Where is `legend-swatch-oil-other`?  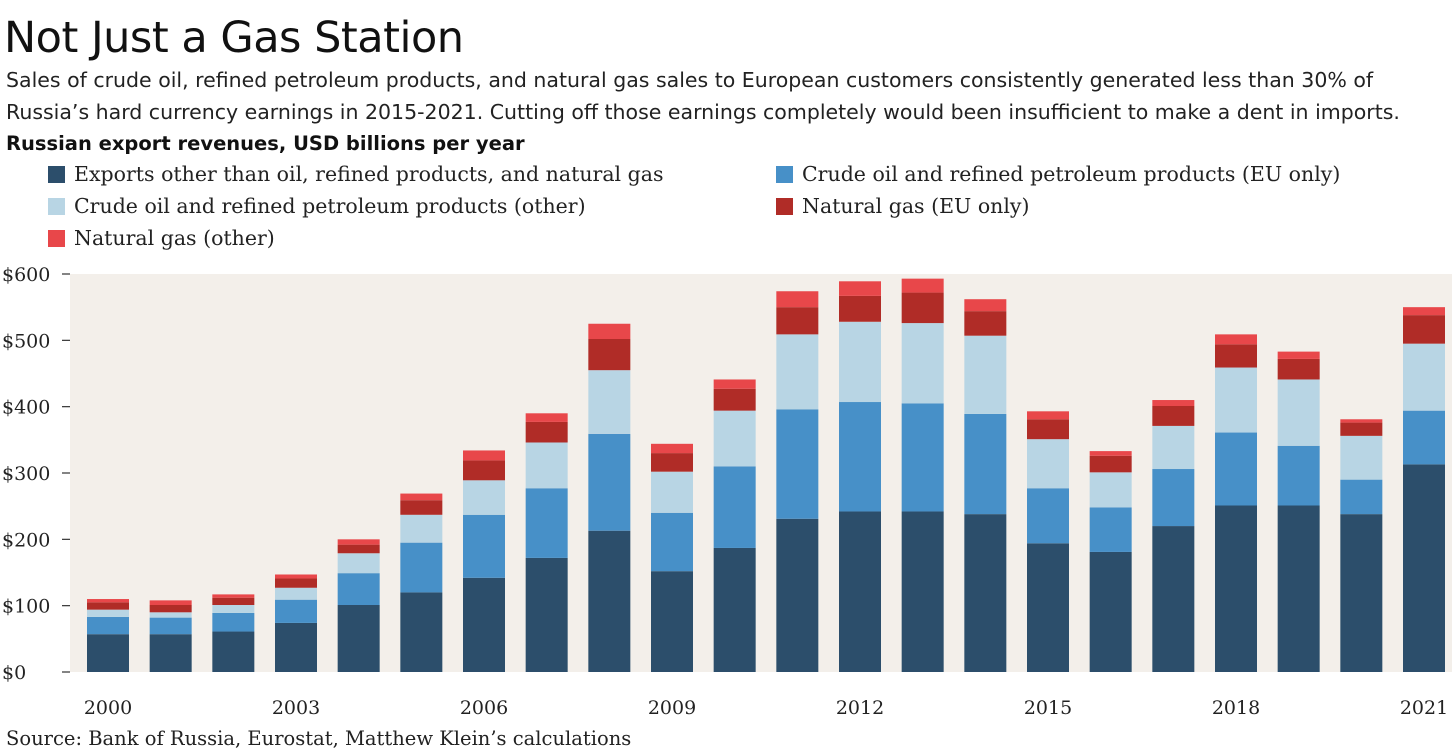
legend-swatch-oil-other is located at coordinates (56, 206).